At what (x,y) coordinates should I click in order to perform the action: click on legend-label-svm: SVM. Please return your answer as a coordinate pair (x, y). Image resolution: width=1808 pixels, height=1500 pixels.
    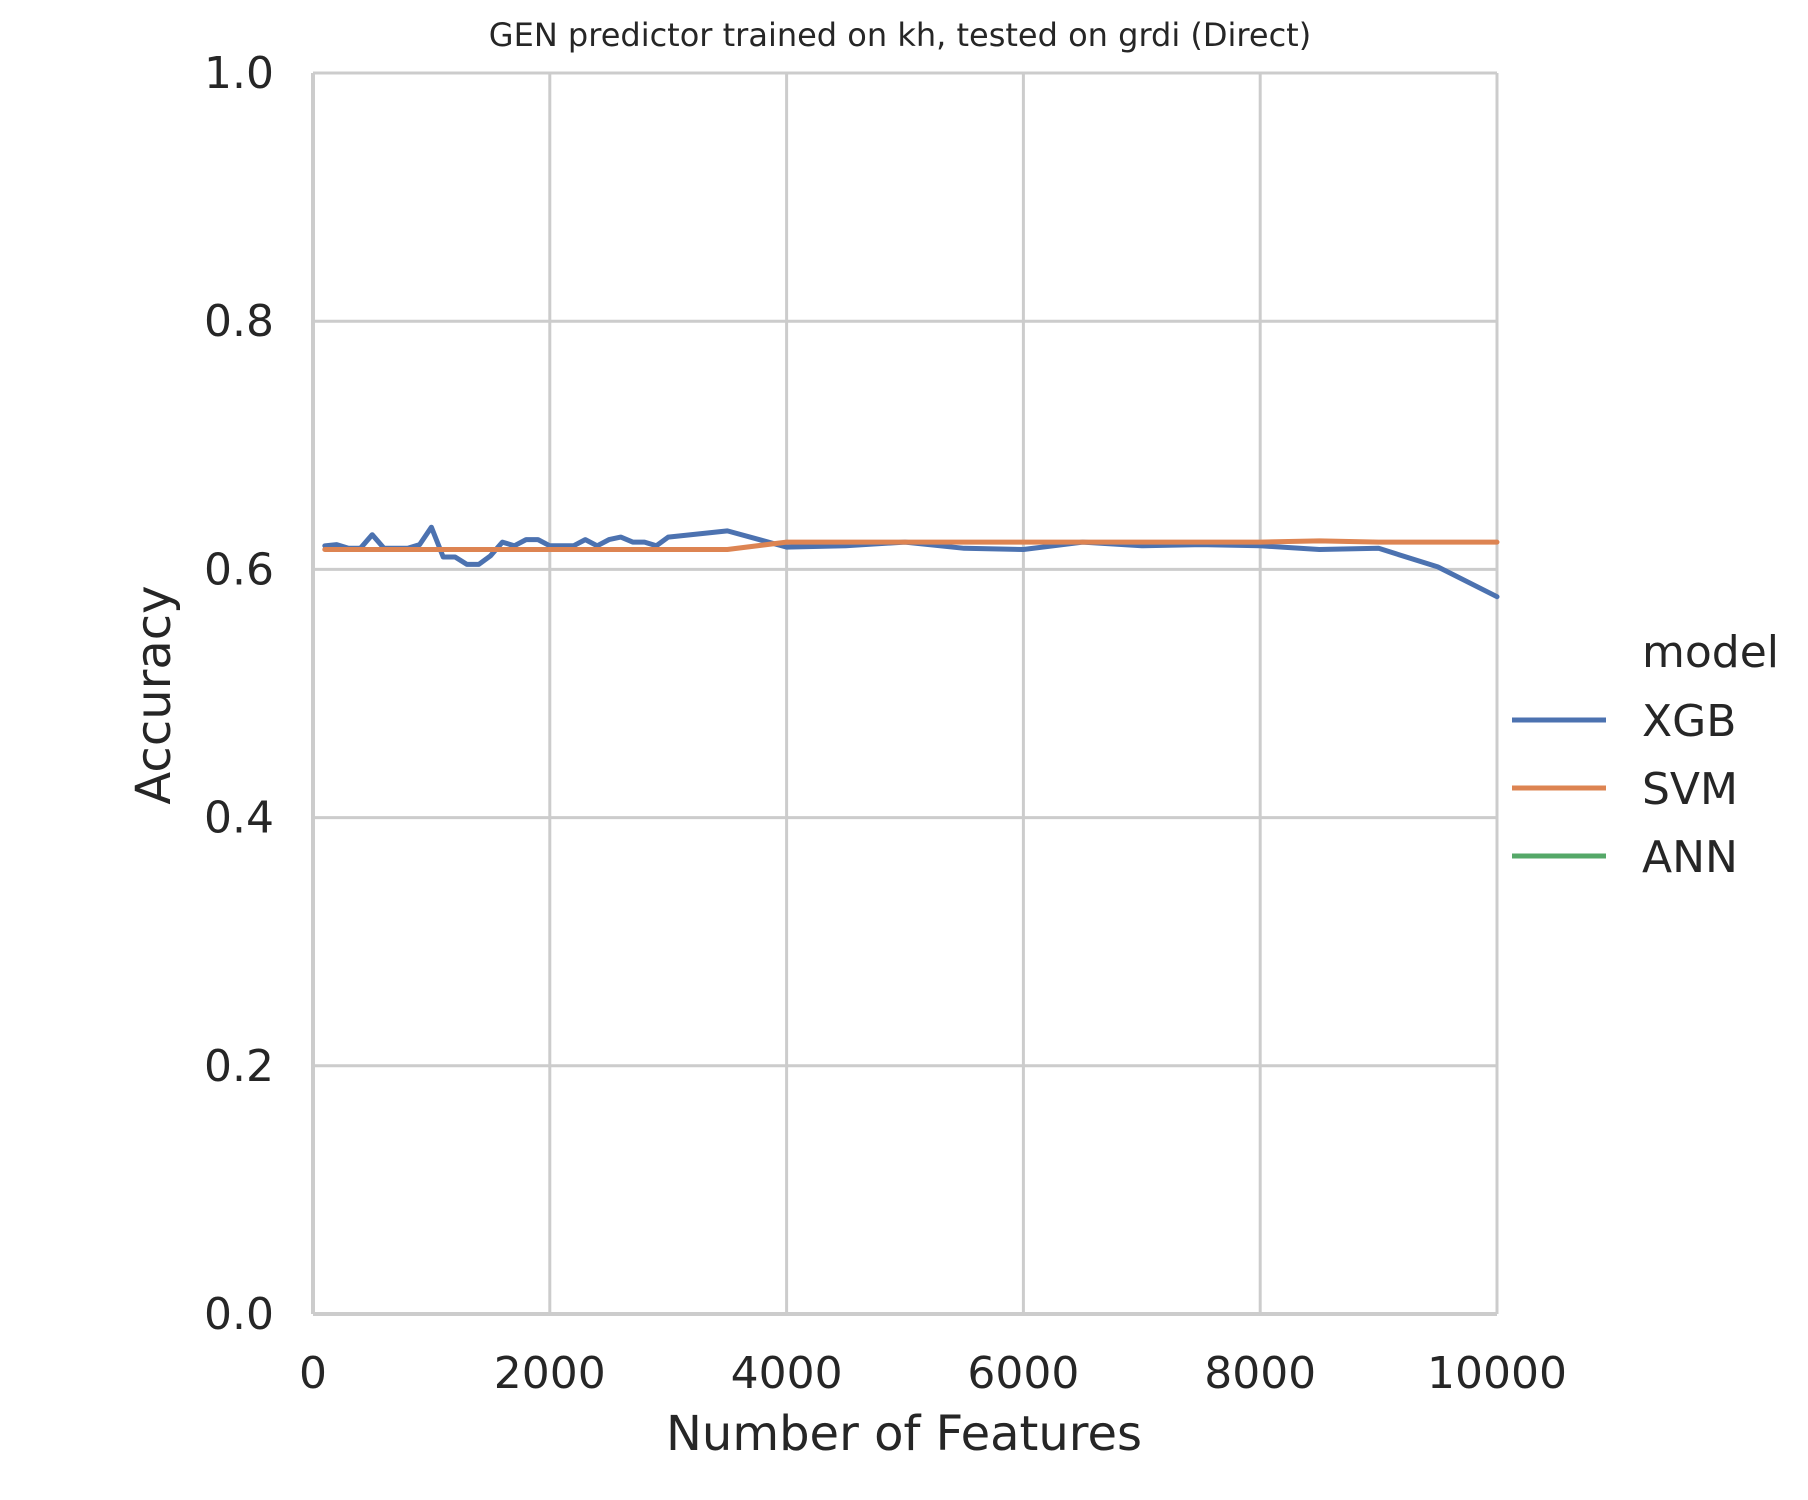
    Looking at the image, I should click on (1690, 789).